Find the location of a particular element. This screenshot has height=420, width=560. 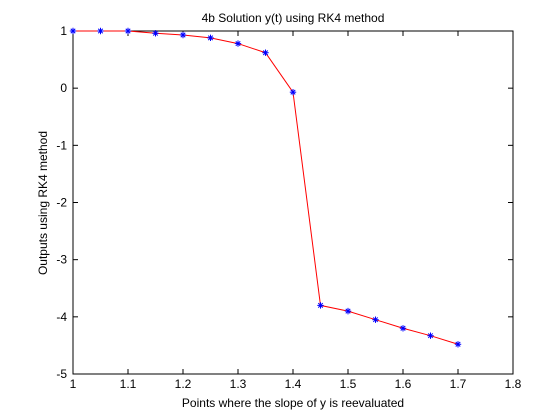

y-tick-label: -1 is located at coordinates (61, 145).